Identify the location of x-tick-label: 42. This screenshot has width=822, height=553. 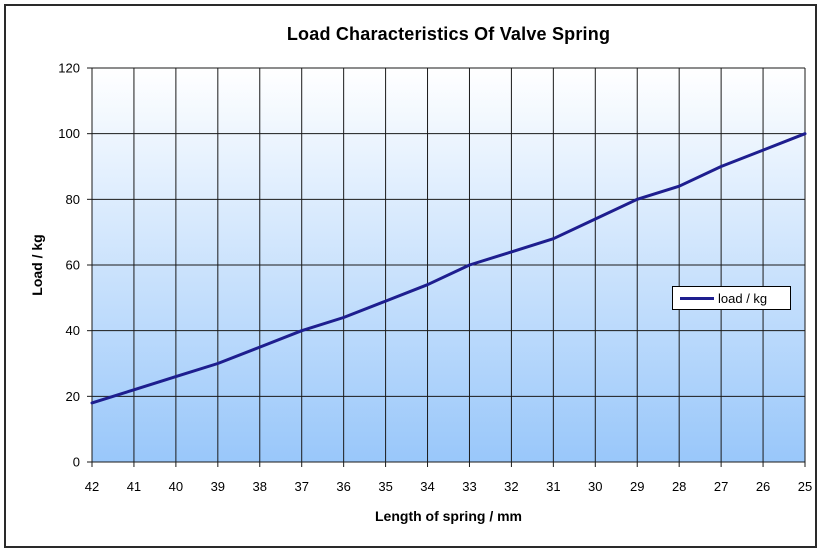
(92, 486).